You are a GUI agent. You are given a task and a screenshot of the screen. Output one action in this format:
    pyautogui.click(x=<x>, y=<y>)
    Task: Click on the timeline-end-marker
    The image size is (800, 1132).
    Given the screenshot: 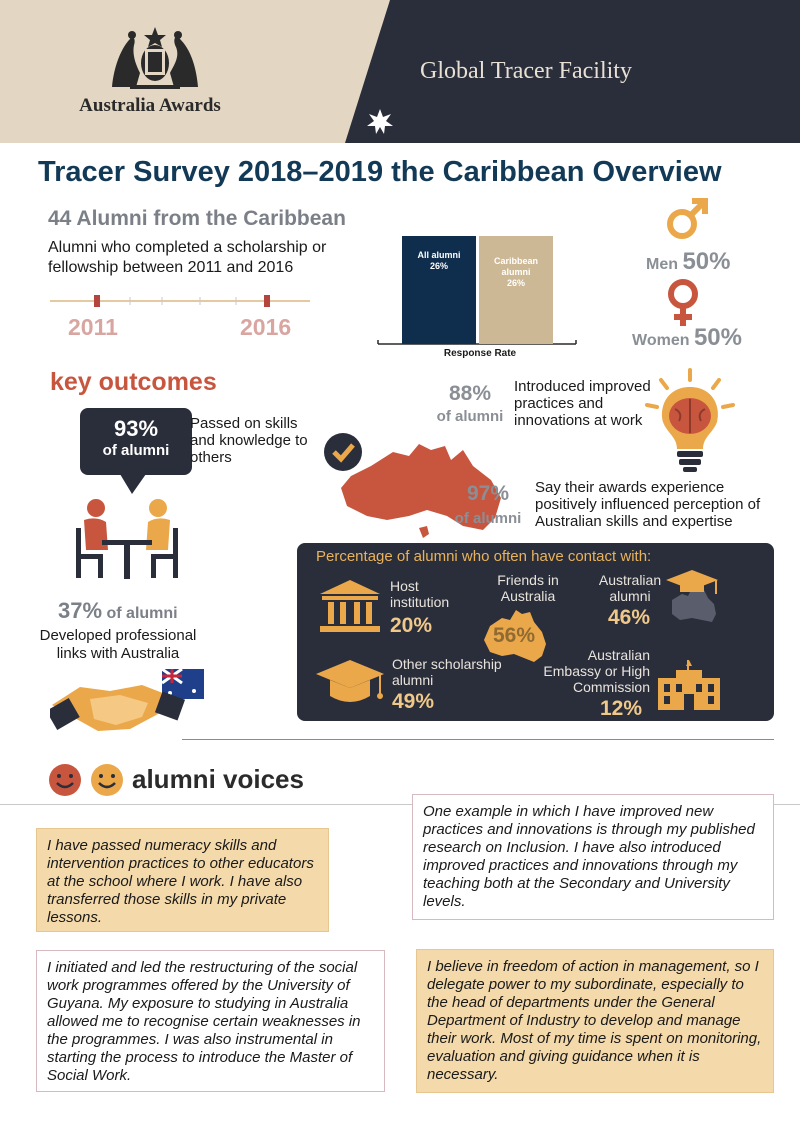 What is the action you would take?
    pyautogui.click(x=267, y=301)
    